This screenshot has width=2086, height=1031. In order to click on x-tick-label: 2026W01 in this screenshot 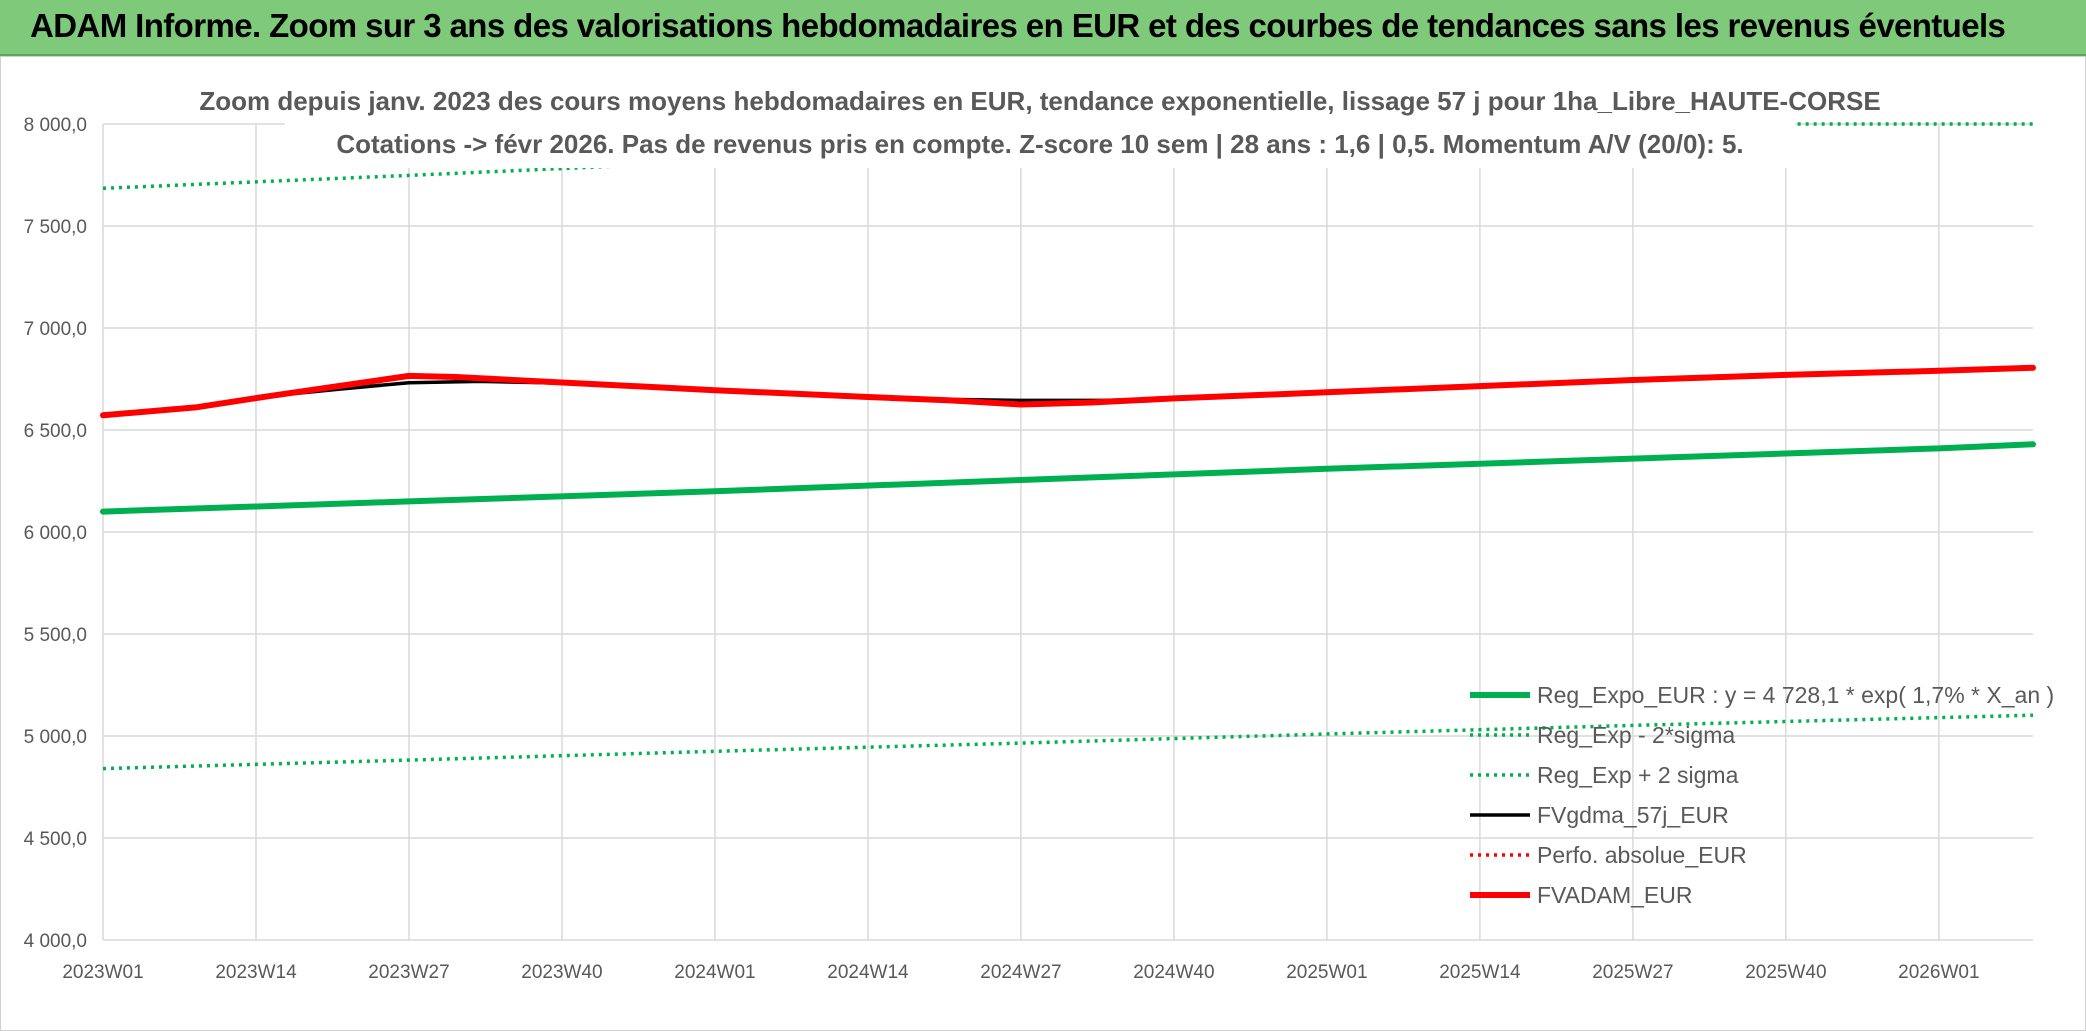, I will do `click(1938, 972)`.